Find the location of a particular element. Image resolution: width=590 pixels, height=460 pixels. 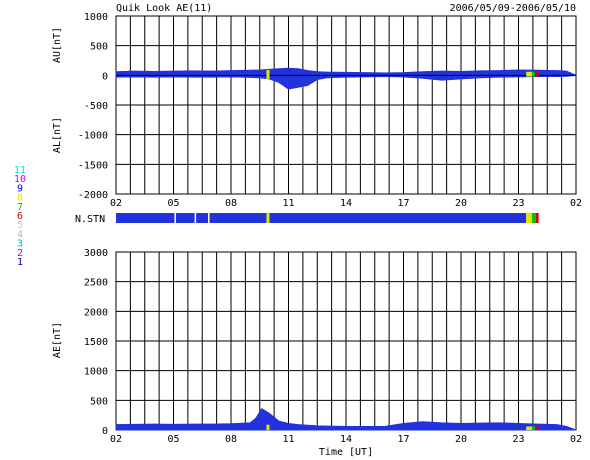

ae-tail-yellow is located at coordinates (530, 428).